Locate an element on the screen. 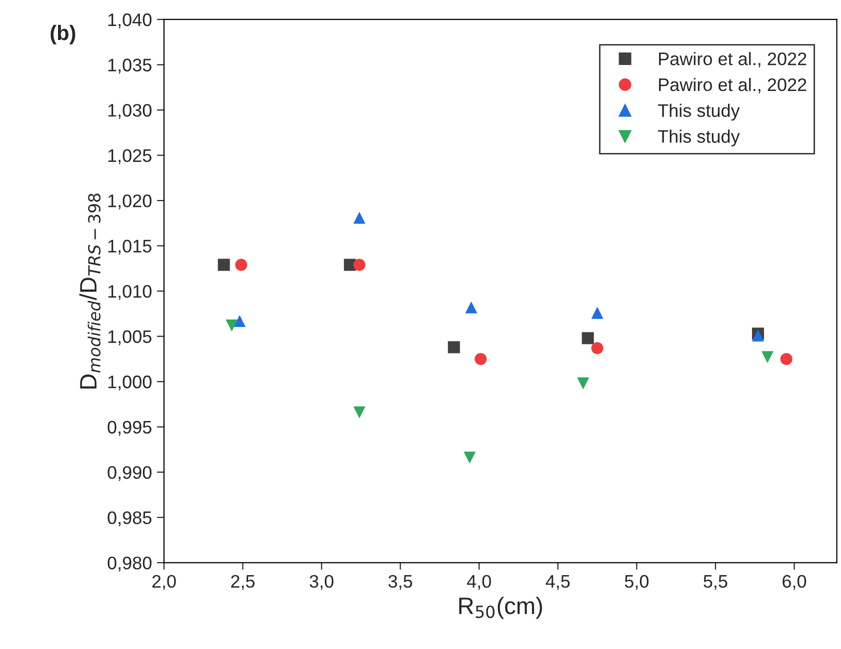 This screenshot has width=841, height=649. x-tick-label: 4,0 is located at coordinates (478, 582).